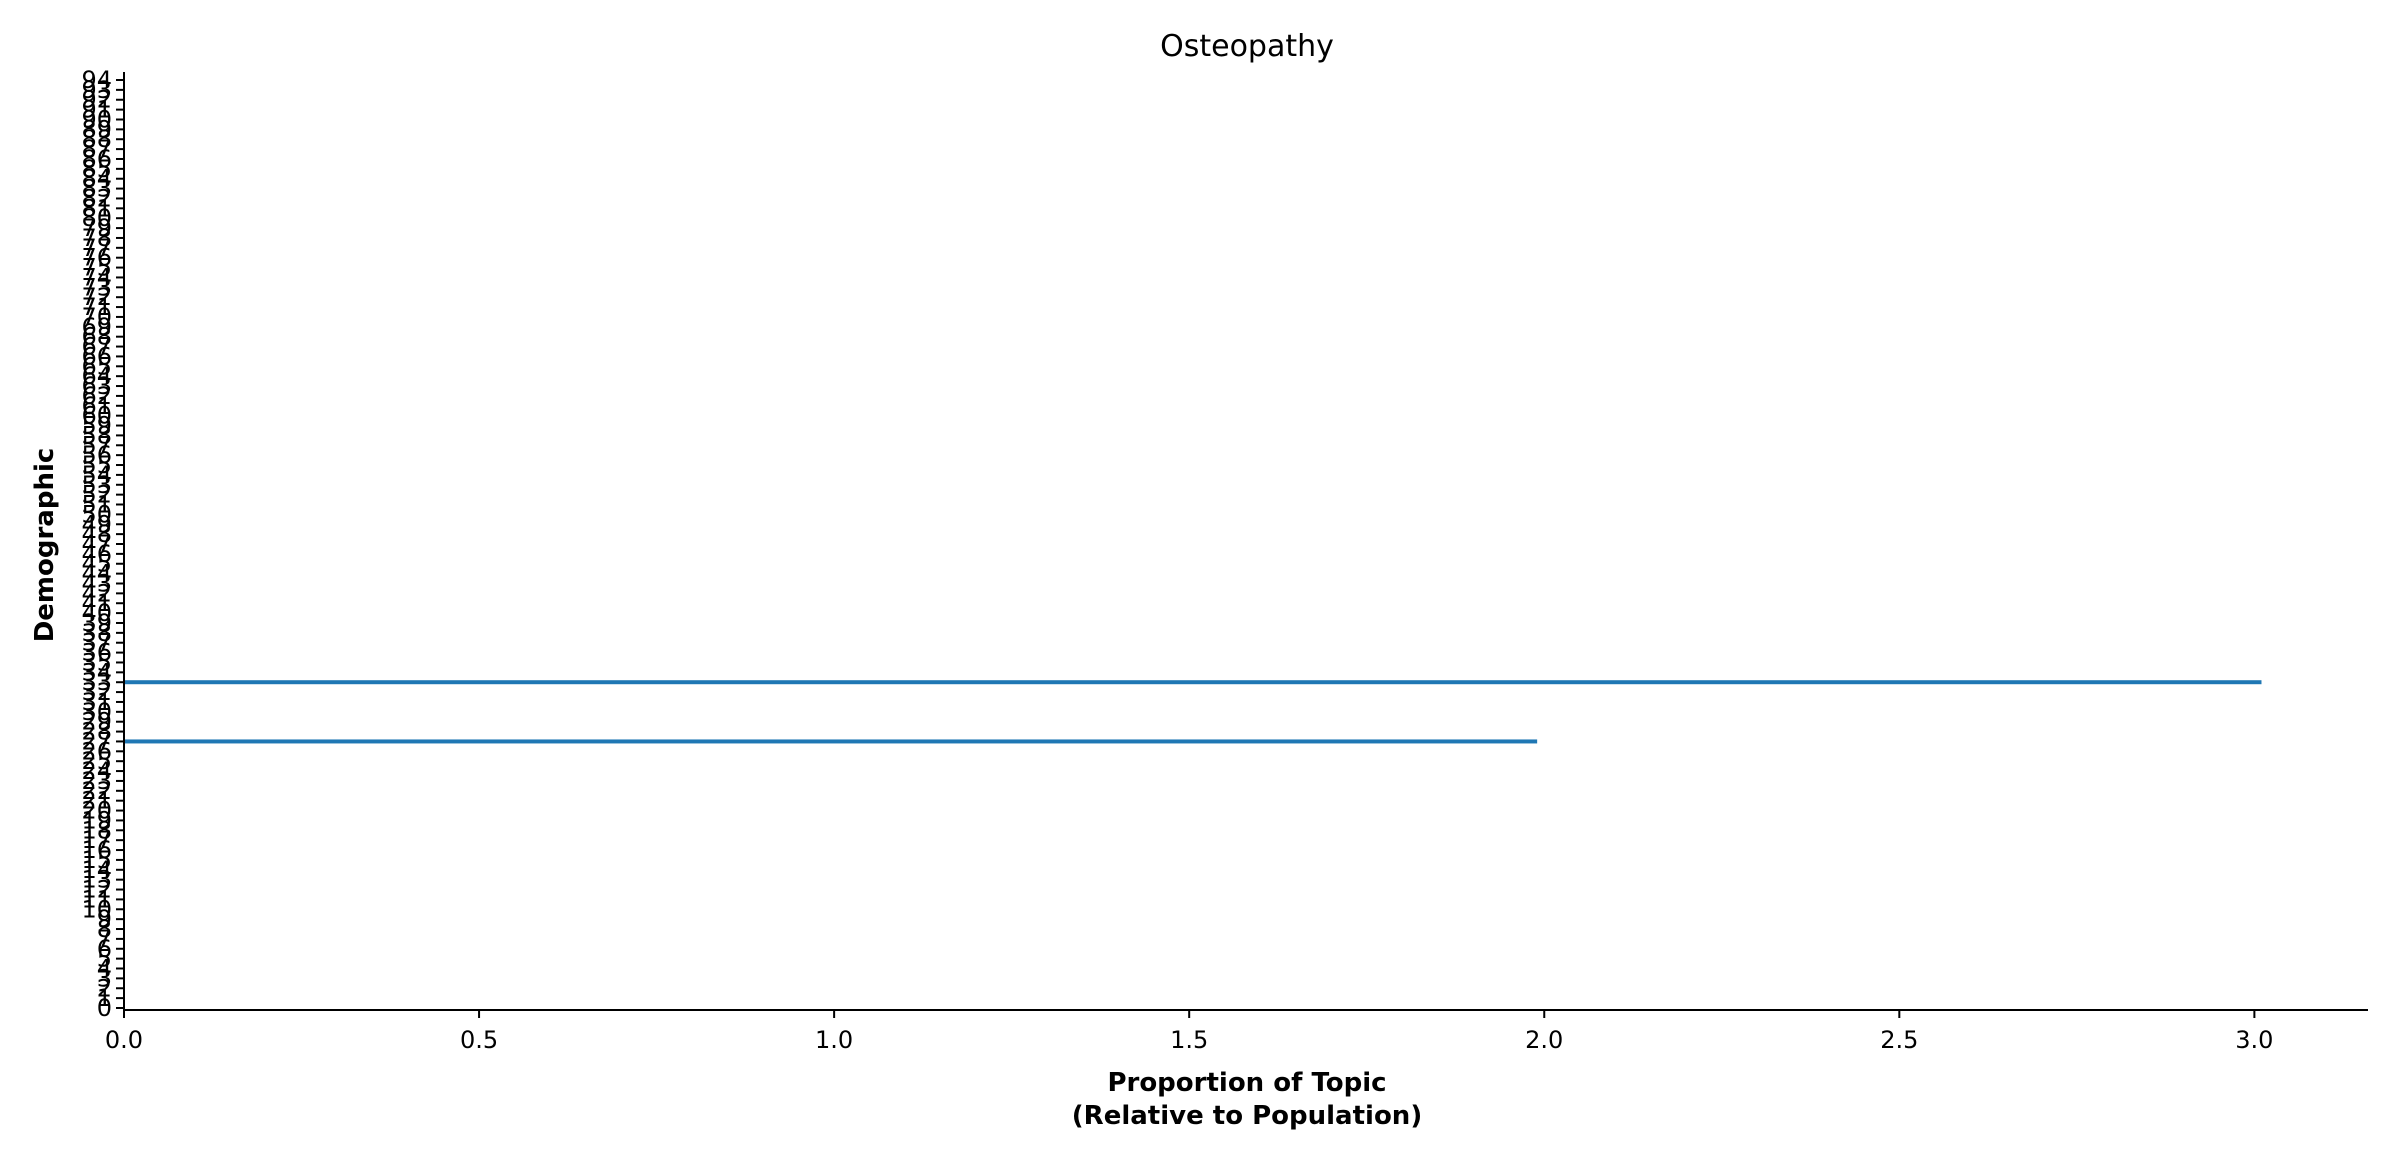 Image resolution: width=2400 pixels, height=1160 pixels. I want to click on y-tick-label: 51, so click(96, 505).